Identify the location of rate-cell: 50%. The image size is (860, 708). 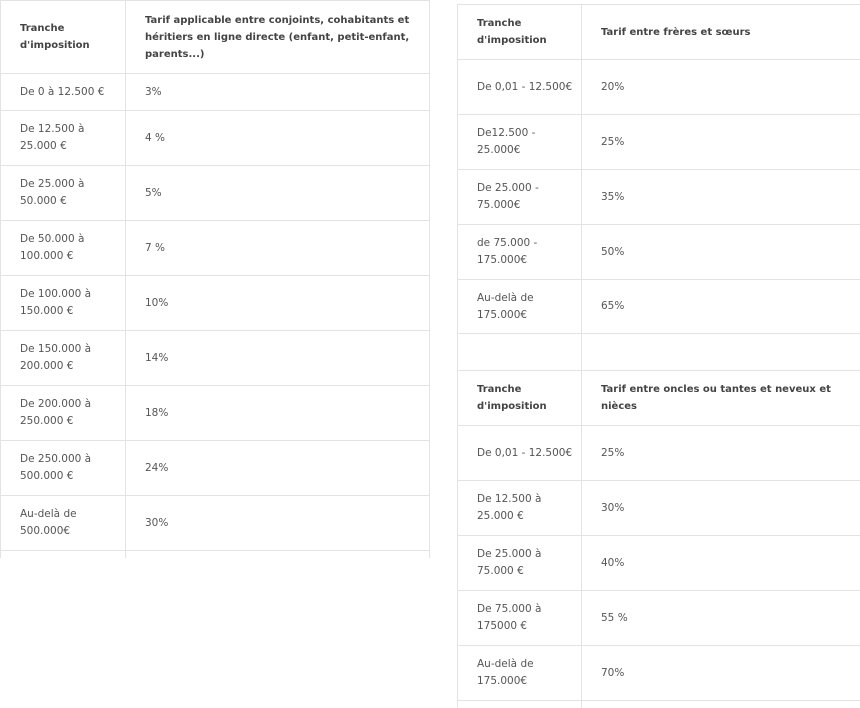
(613, 251).